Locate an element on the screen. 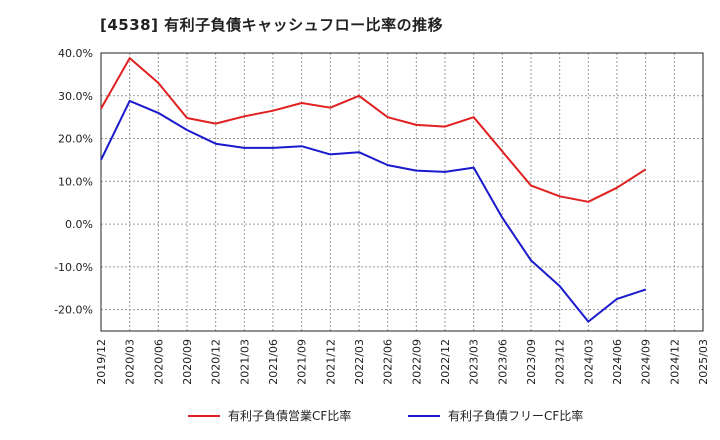 The image size is (720, 440). y-tick-label: 0.0% is located at coordinates (79, 224).